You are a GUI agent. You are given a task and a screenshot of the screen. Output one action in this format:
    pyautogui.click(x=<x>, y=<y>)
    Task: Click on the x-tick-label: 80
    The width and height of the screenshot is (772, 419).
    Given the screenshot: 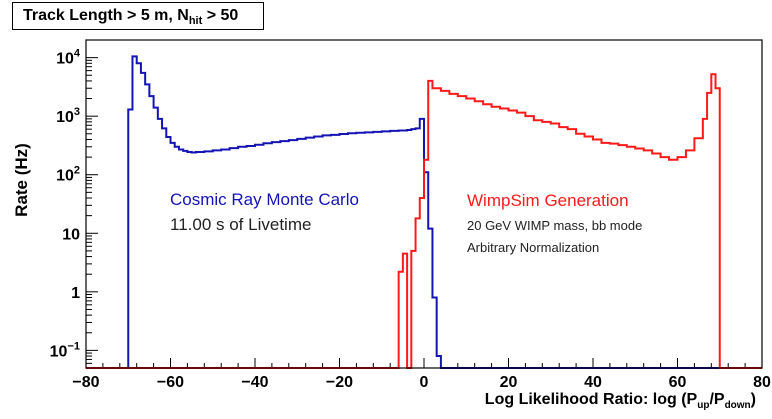 What is the action you would take?
    pyautogui.click(x=762, y=382)
    